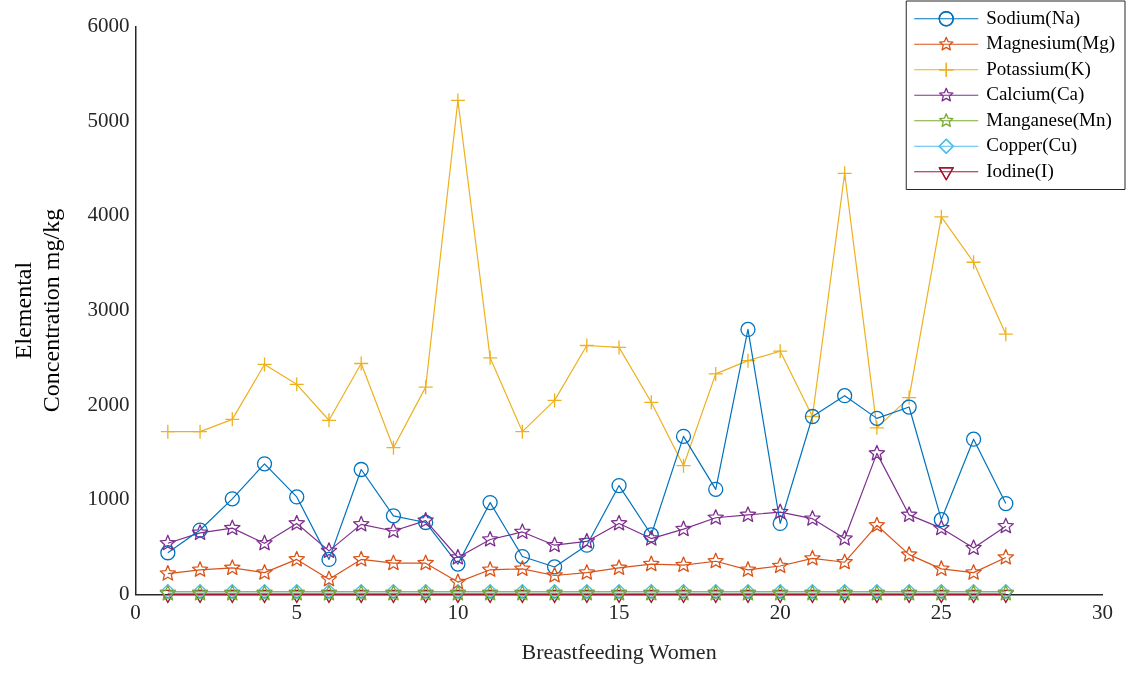 The height and width of the screenshot is (674, 1127). Describe the element at coordinates (124, 592) in the screenshot. I see `y-tick-label: 0` at that location.